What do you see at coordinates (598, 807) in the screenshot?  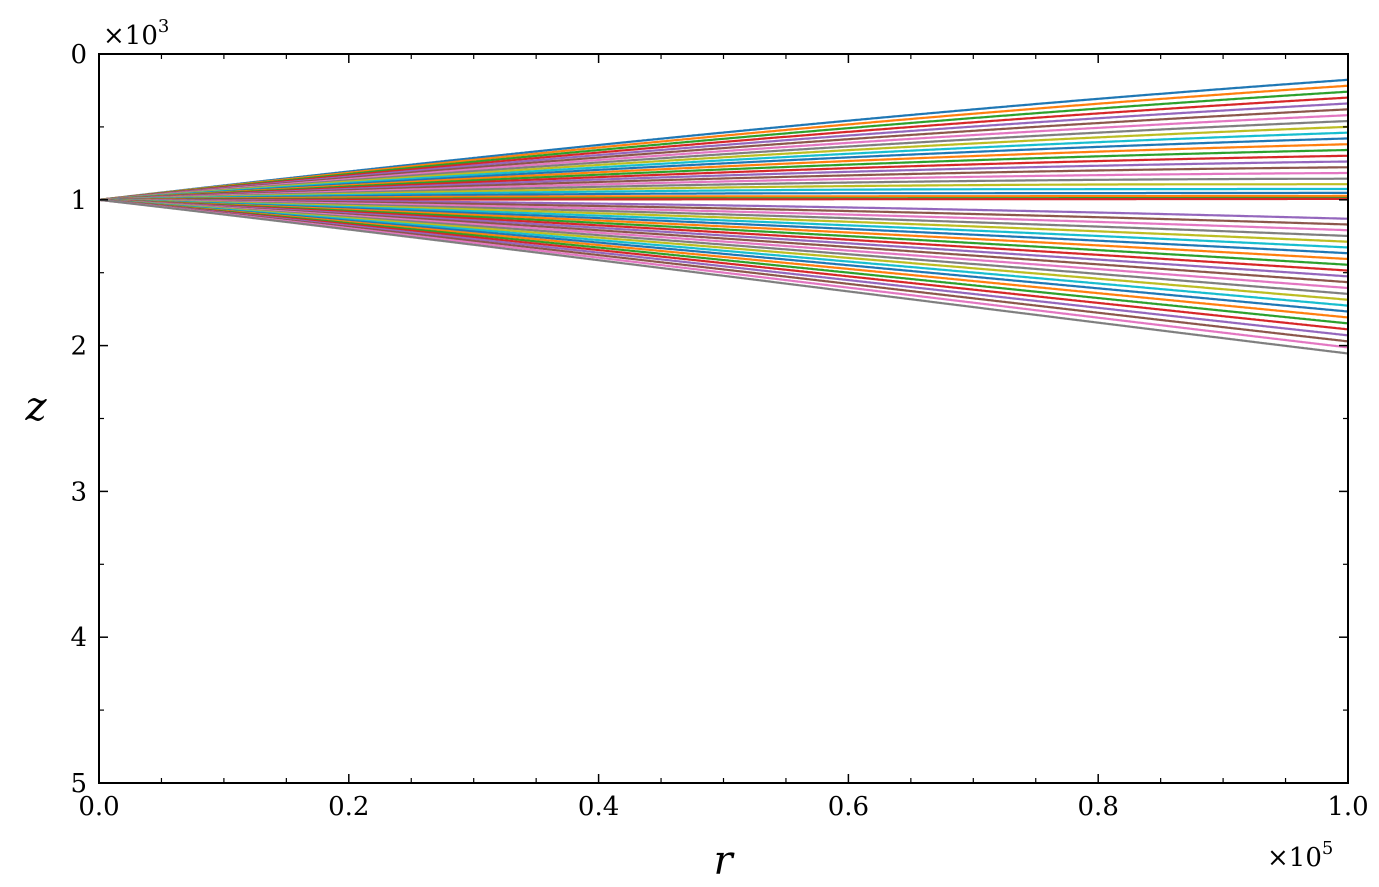 I see `x-tick-label: 0.4` at bounding box center [598, 807].